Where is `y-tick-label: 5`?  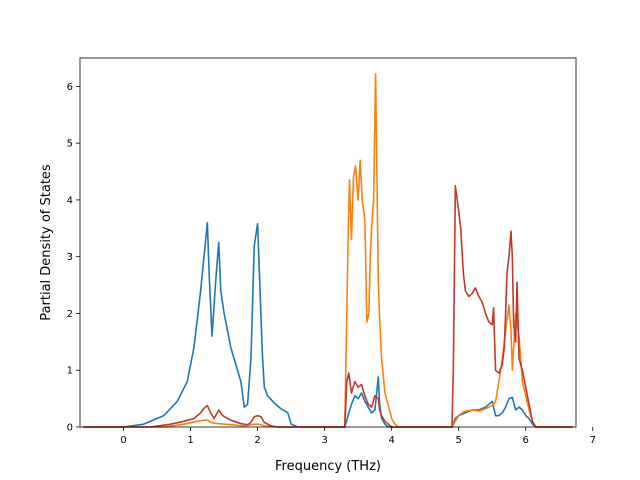 y-tick-label: 5 is located at coordinates (70, 144).